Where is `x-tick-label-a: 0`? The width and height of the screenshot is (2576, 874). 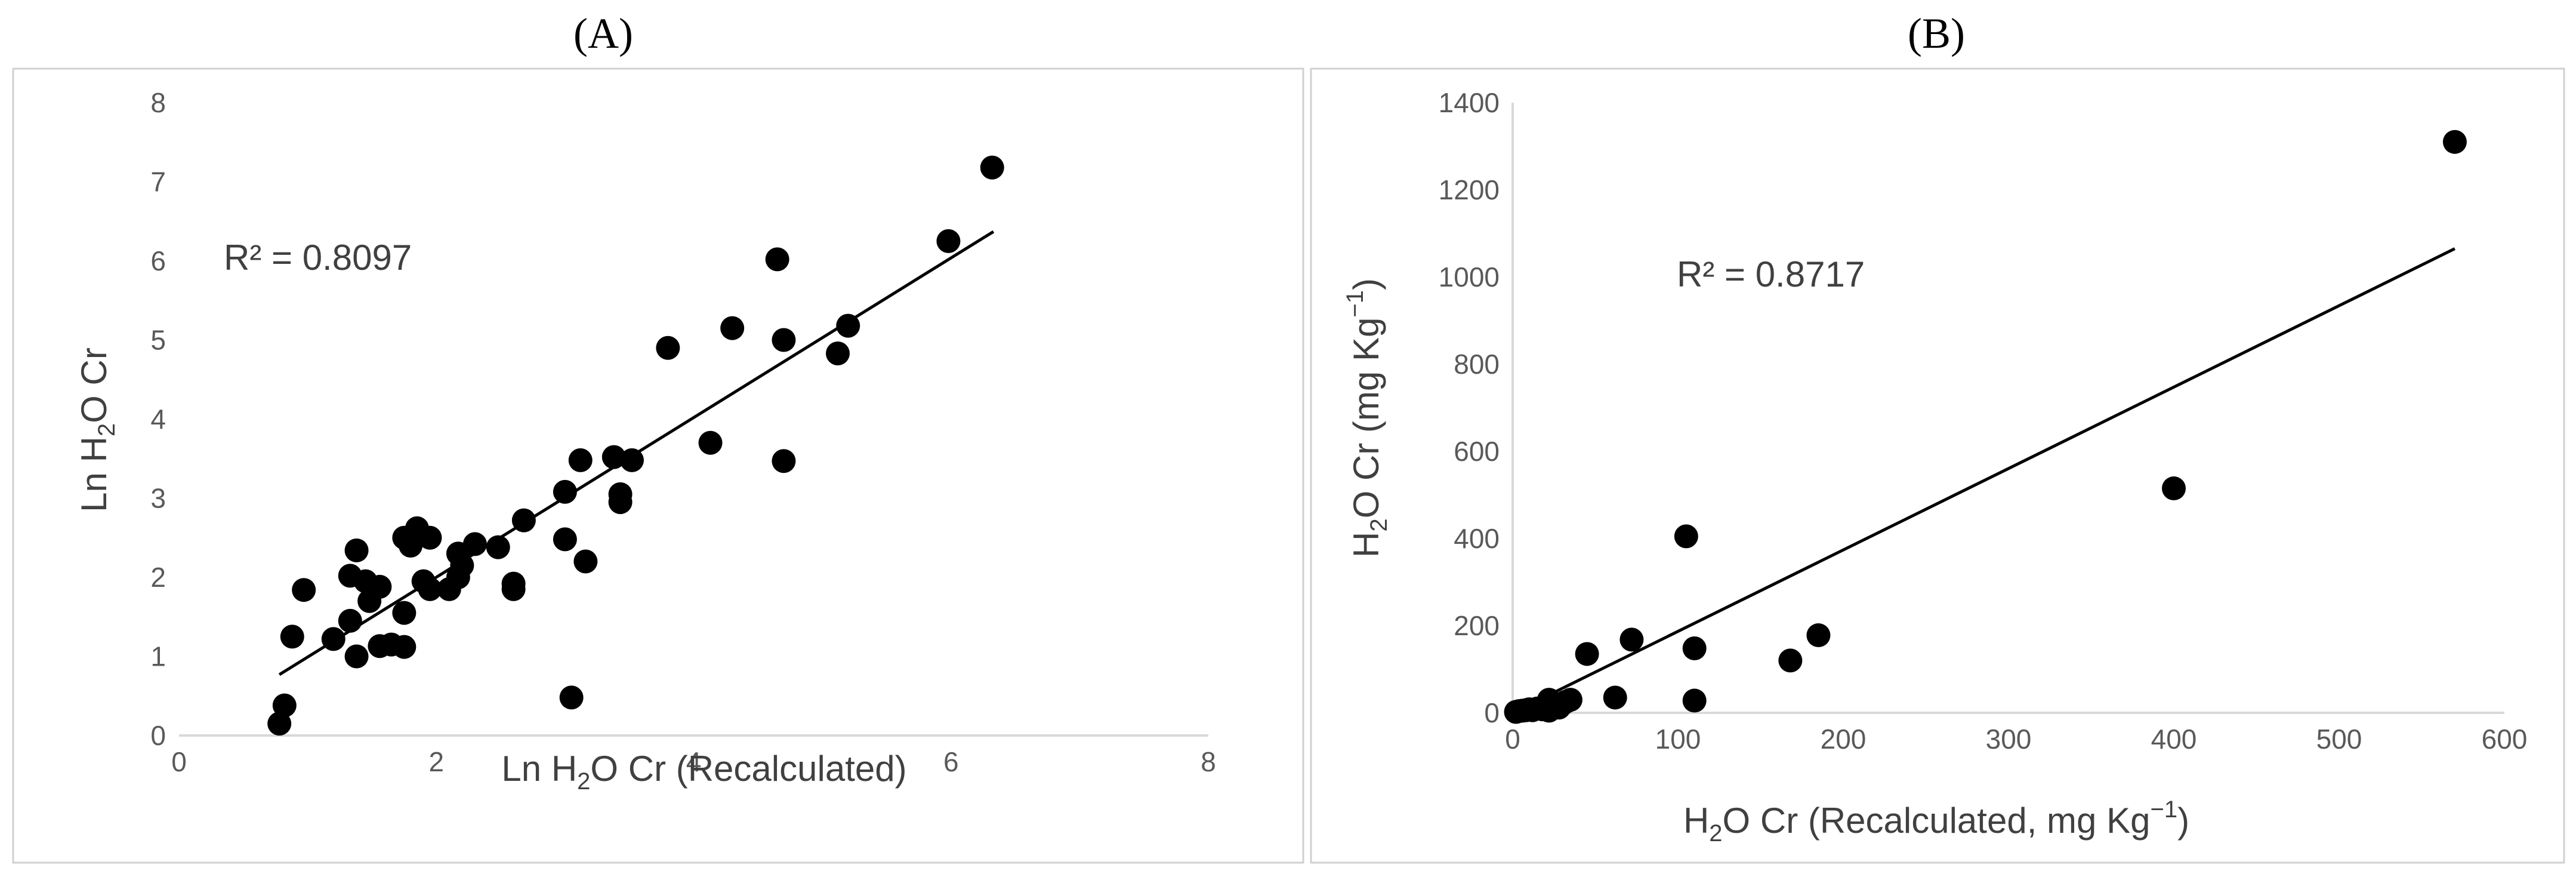
x-tick-label-a: 0 is located at coordinates (179, 761).